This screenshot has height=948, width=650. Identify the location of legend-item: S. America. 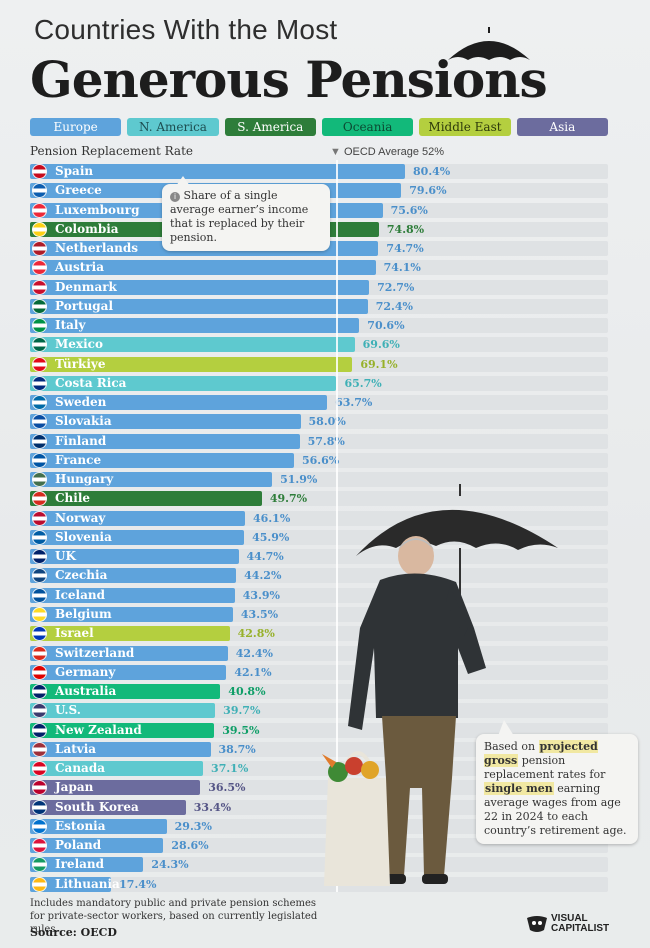
(270, 127).